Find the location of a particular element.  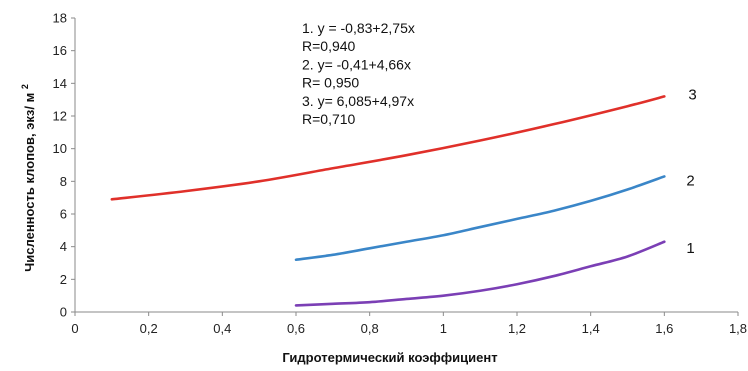

x-tick-label: 1,4 is located at coordinates (591, 328).